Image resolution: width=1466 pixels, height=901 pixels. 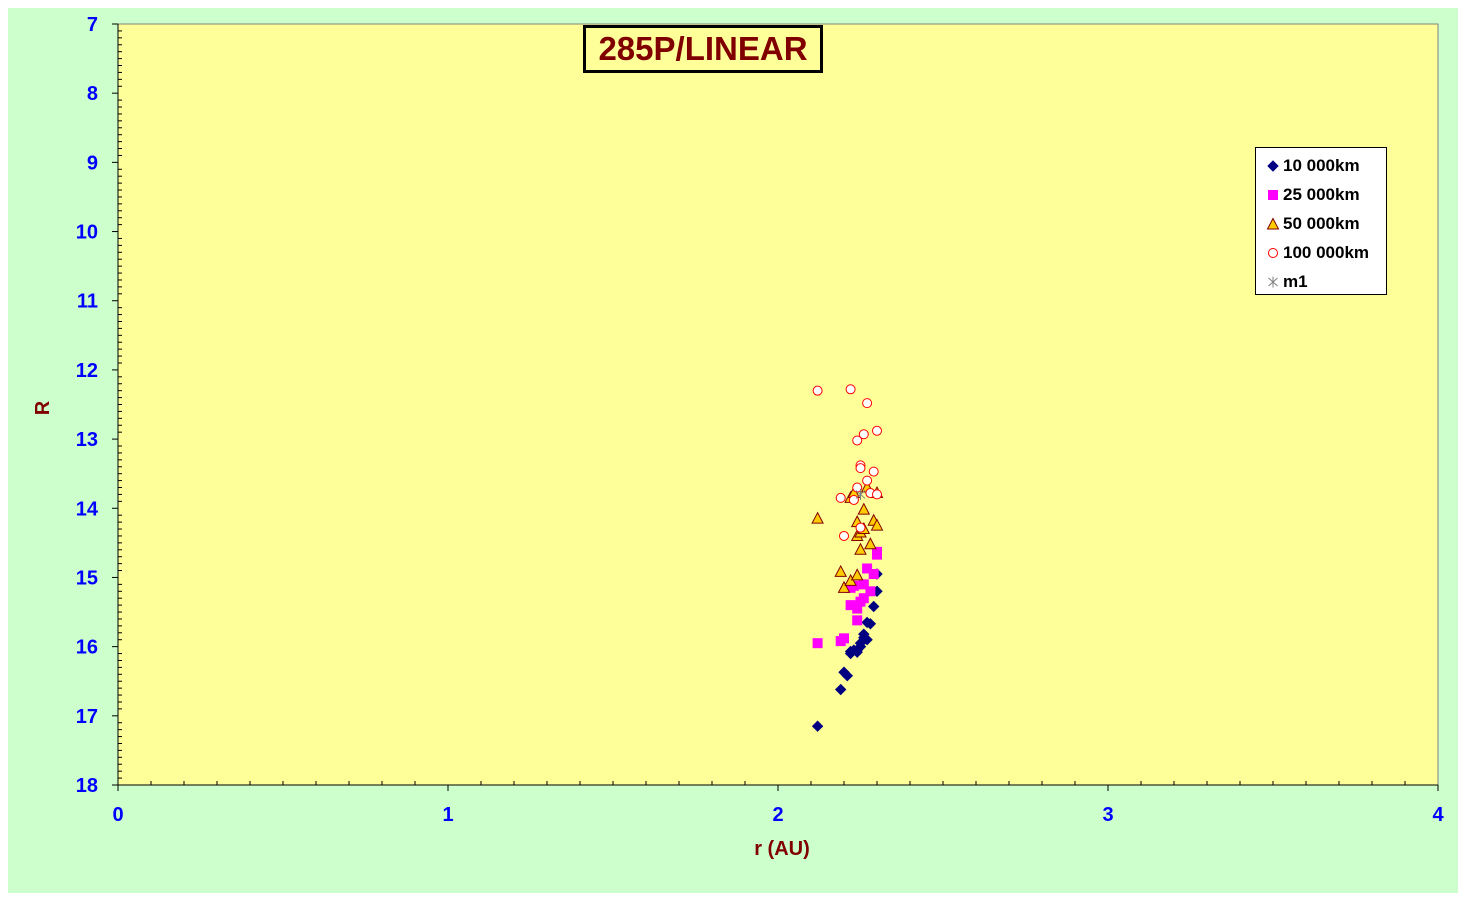 I want to click on chart-title: 285P/LINEAR, so click(x=703, y=49).